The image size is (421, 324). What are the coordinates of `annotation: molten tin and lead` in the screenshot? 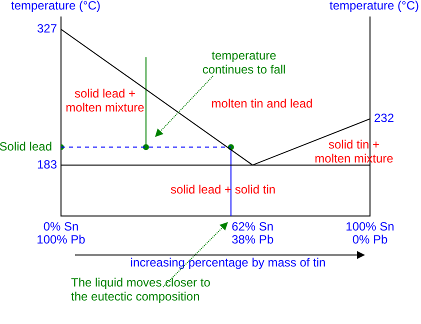 It's located at (262, 103).